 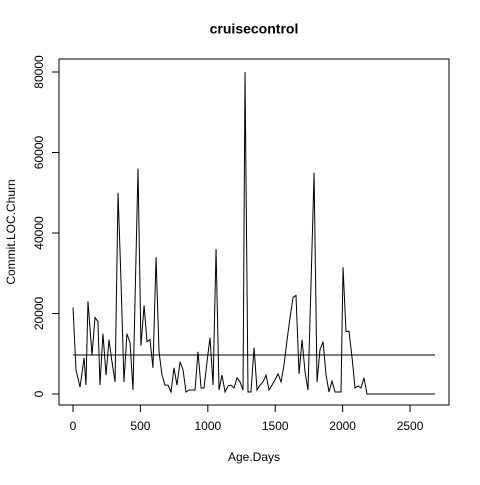 What do you see at coordinates (140, 426) in the screenshot?
I see `x-tick-label: 500` at bounding box center [140, 426].